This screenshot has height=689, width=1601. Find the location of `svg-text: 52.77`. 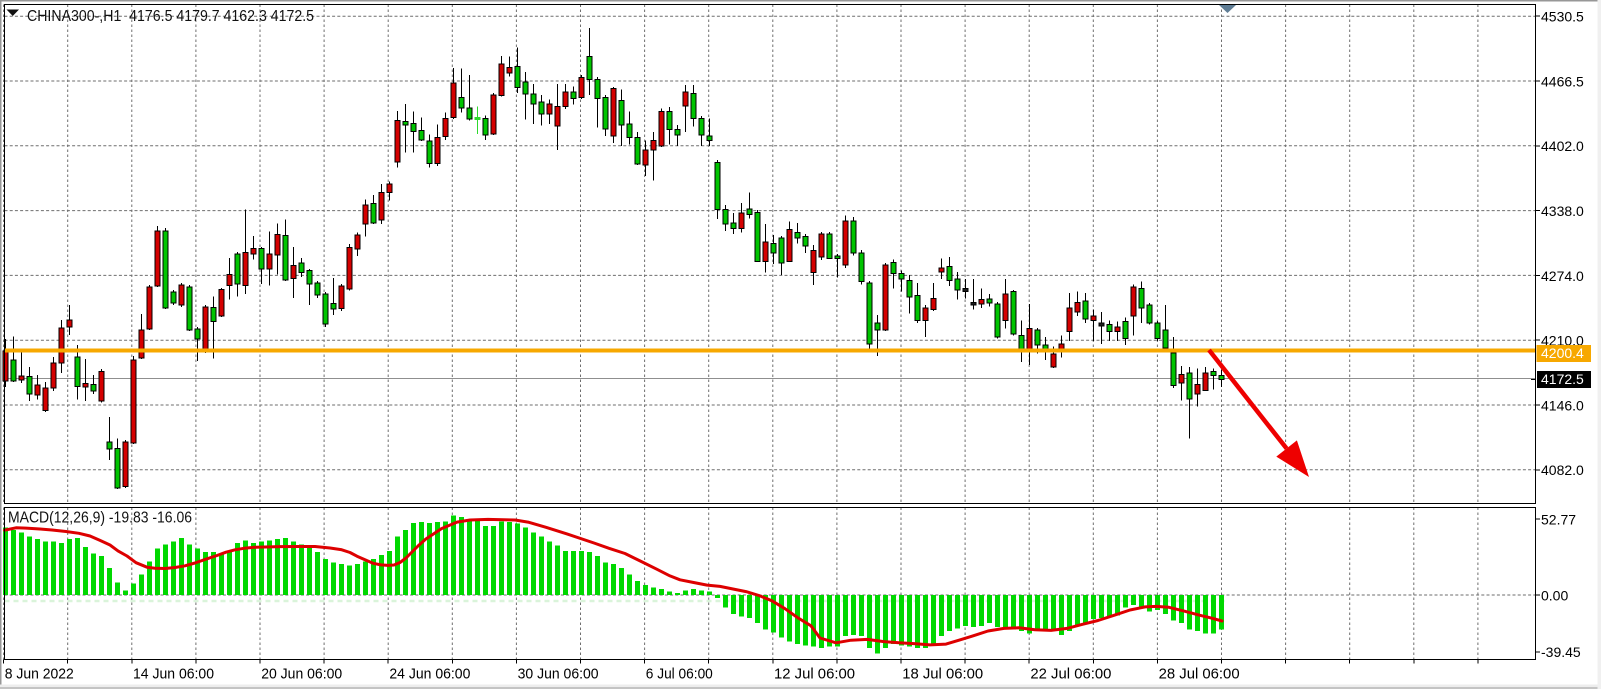

svg-text: 52.77 is located at coordinates (1558, 519).